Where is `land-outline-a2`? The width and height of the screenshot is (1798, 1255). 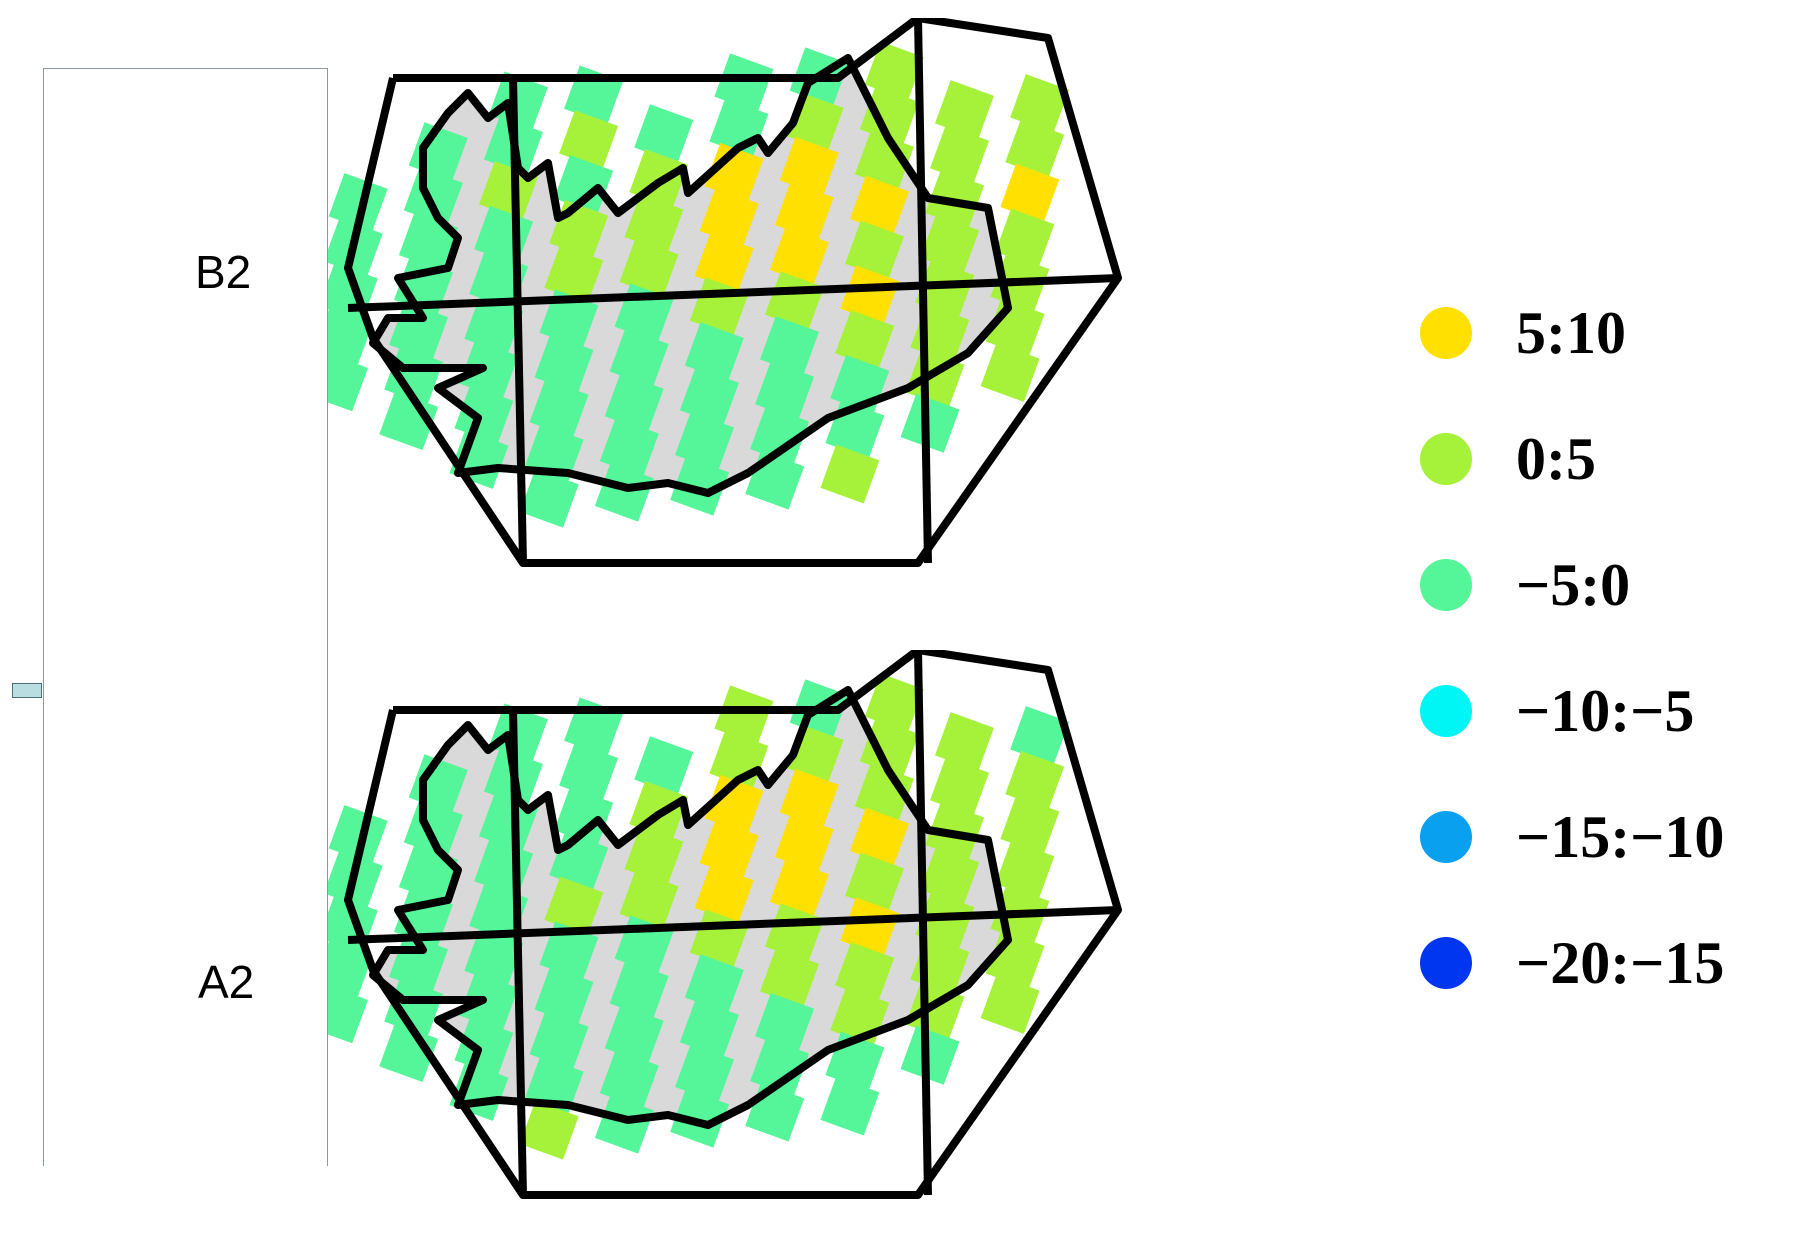
land-outline-a2 is located at coordinates (690, 907).